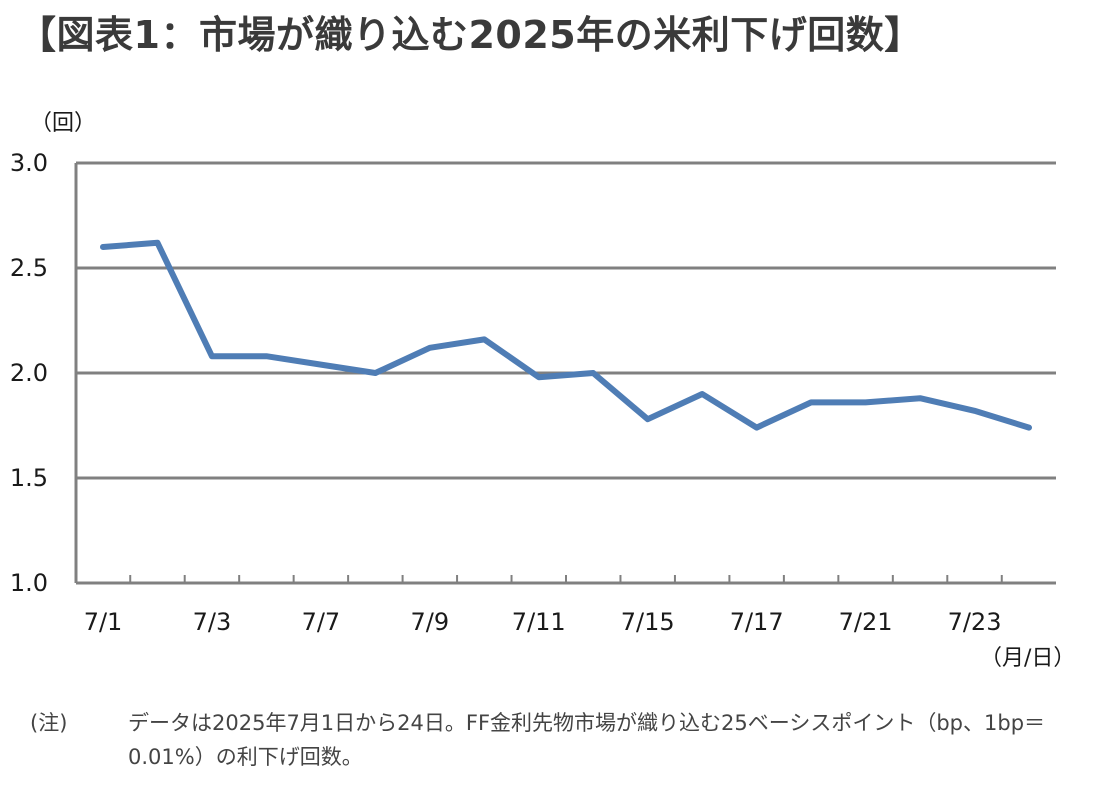  I want to click on chart-title: 【図表1：市場が織り込む2025年の米利下げ回数】, so click(470, 35).